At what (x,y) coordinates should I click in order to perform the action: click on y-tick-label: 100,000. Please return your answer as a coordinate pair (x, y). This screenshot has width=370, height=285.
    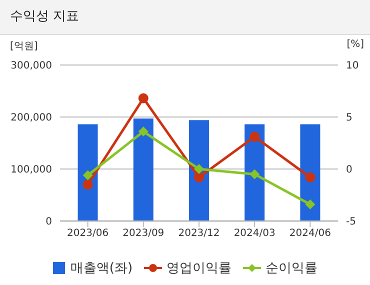
    Looking at the image, I should click on (31, 170).